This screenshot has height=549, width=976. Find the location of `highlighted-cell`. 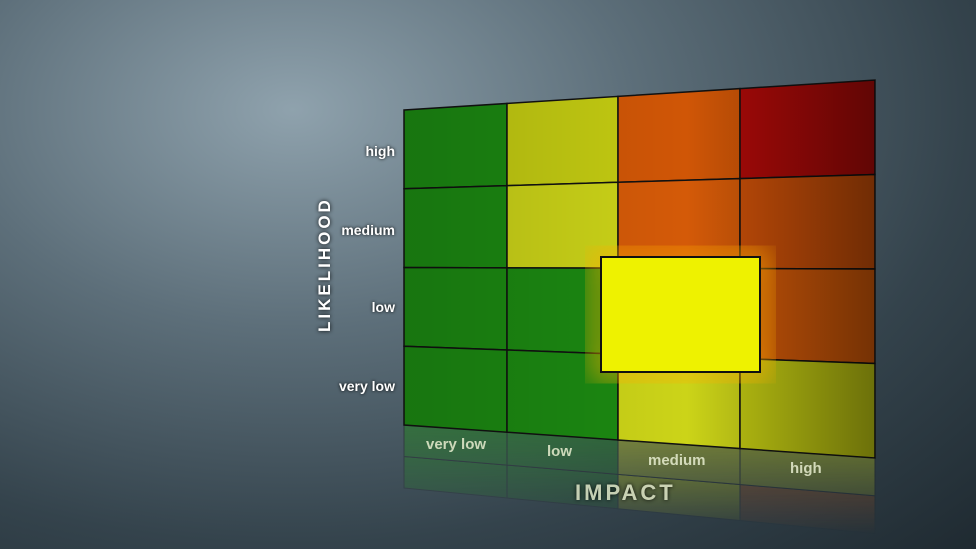

highlighted-cell is located at coordinates (680, 314).